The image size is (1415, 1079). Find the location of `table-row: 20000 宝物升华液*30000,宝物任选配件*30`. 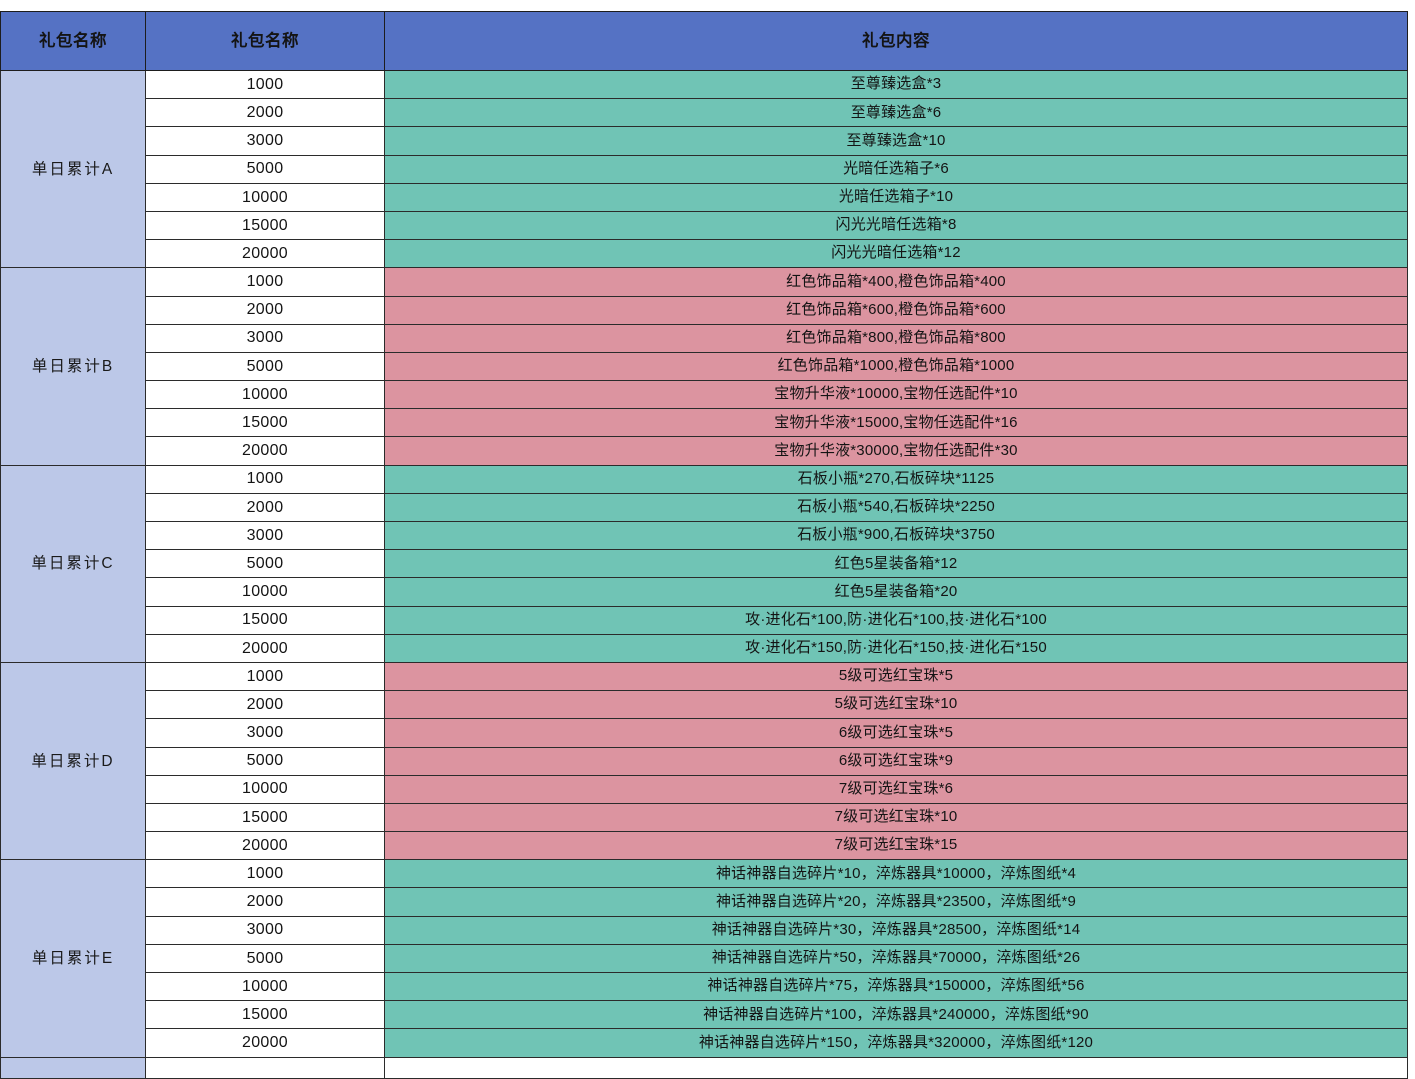

table-row: 20000 宝物升华液*30000,宝物任选配件*30 is located at coordinates (704, 451).